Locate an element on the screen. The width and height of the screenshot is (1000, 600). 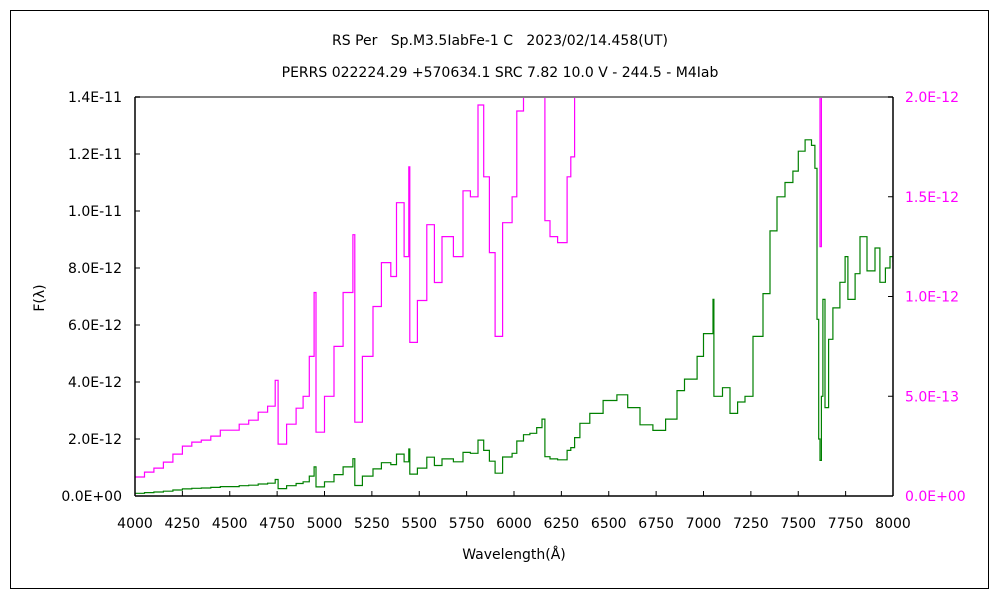
x-tick-label: 6750 is located at coordinates (656, 524).